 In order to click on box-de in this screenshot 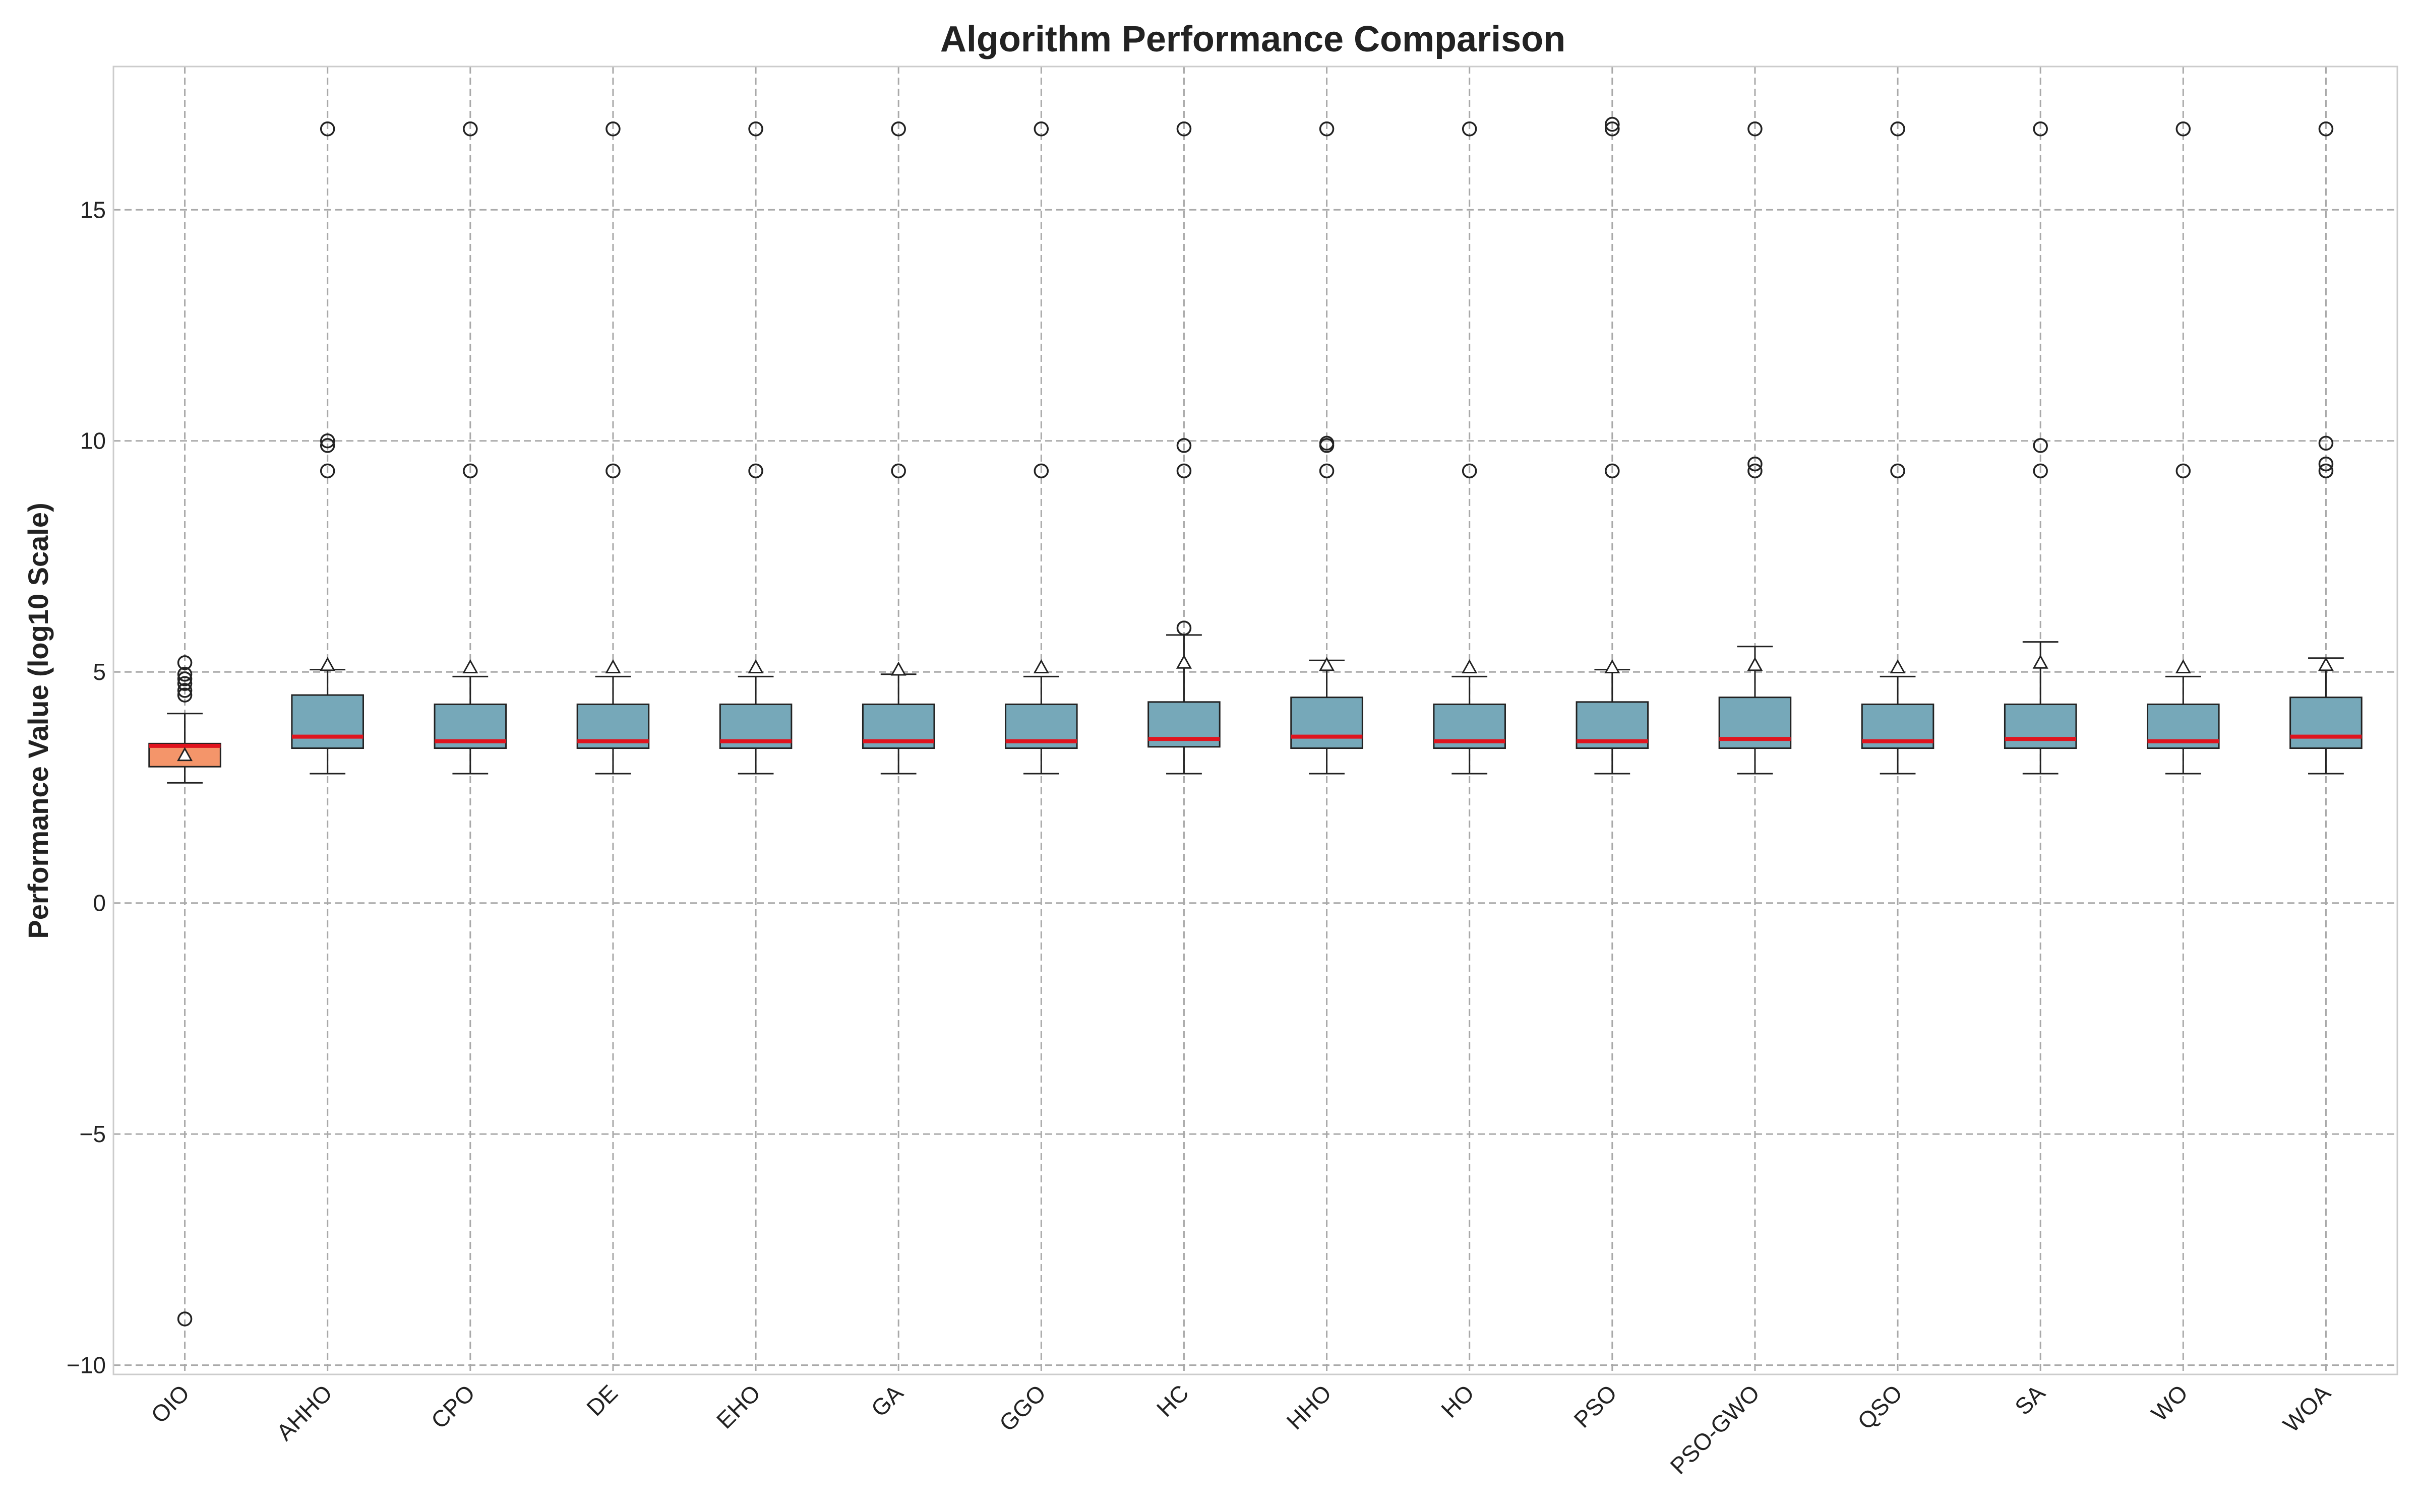, I will do `click(613, 448)`.